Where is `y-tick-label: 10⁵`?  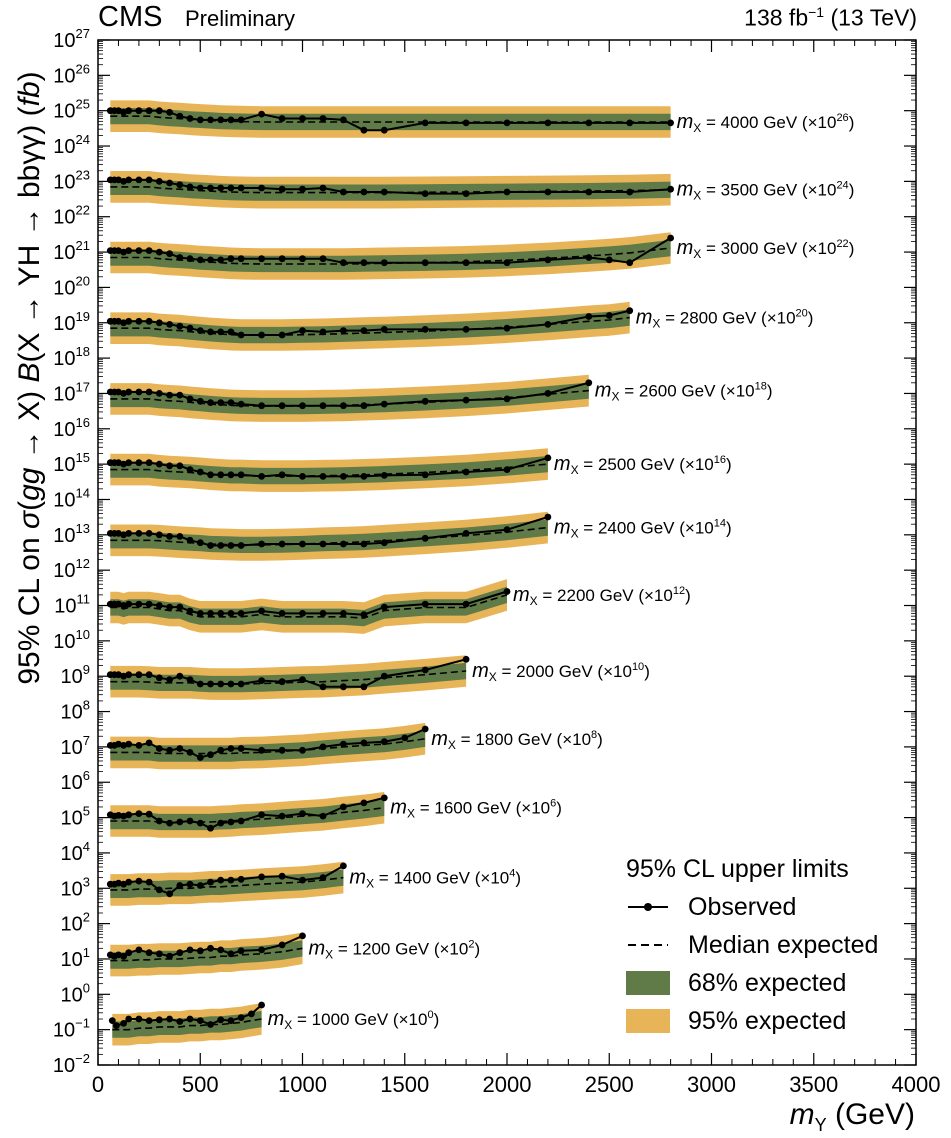 y-tick-label: 10⁵ is located at coordinates (75, 817).